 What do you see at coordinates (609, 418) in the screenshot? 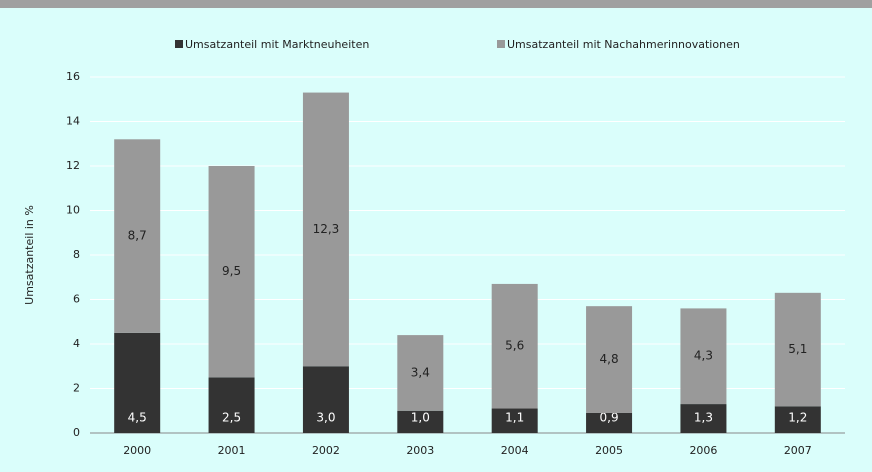
I see `data-label: 0,9` at bounding box center [609, 418].